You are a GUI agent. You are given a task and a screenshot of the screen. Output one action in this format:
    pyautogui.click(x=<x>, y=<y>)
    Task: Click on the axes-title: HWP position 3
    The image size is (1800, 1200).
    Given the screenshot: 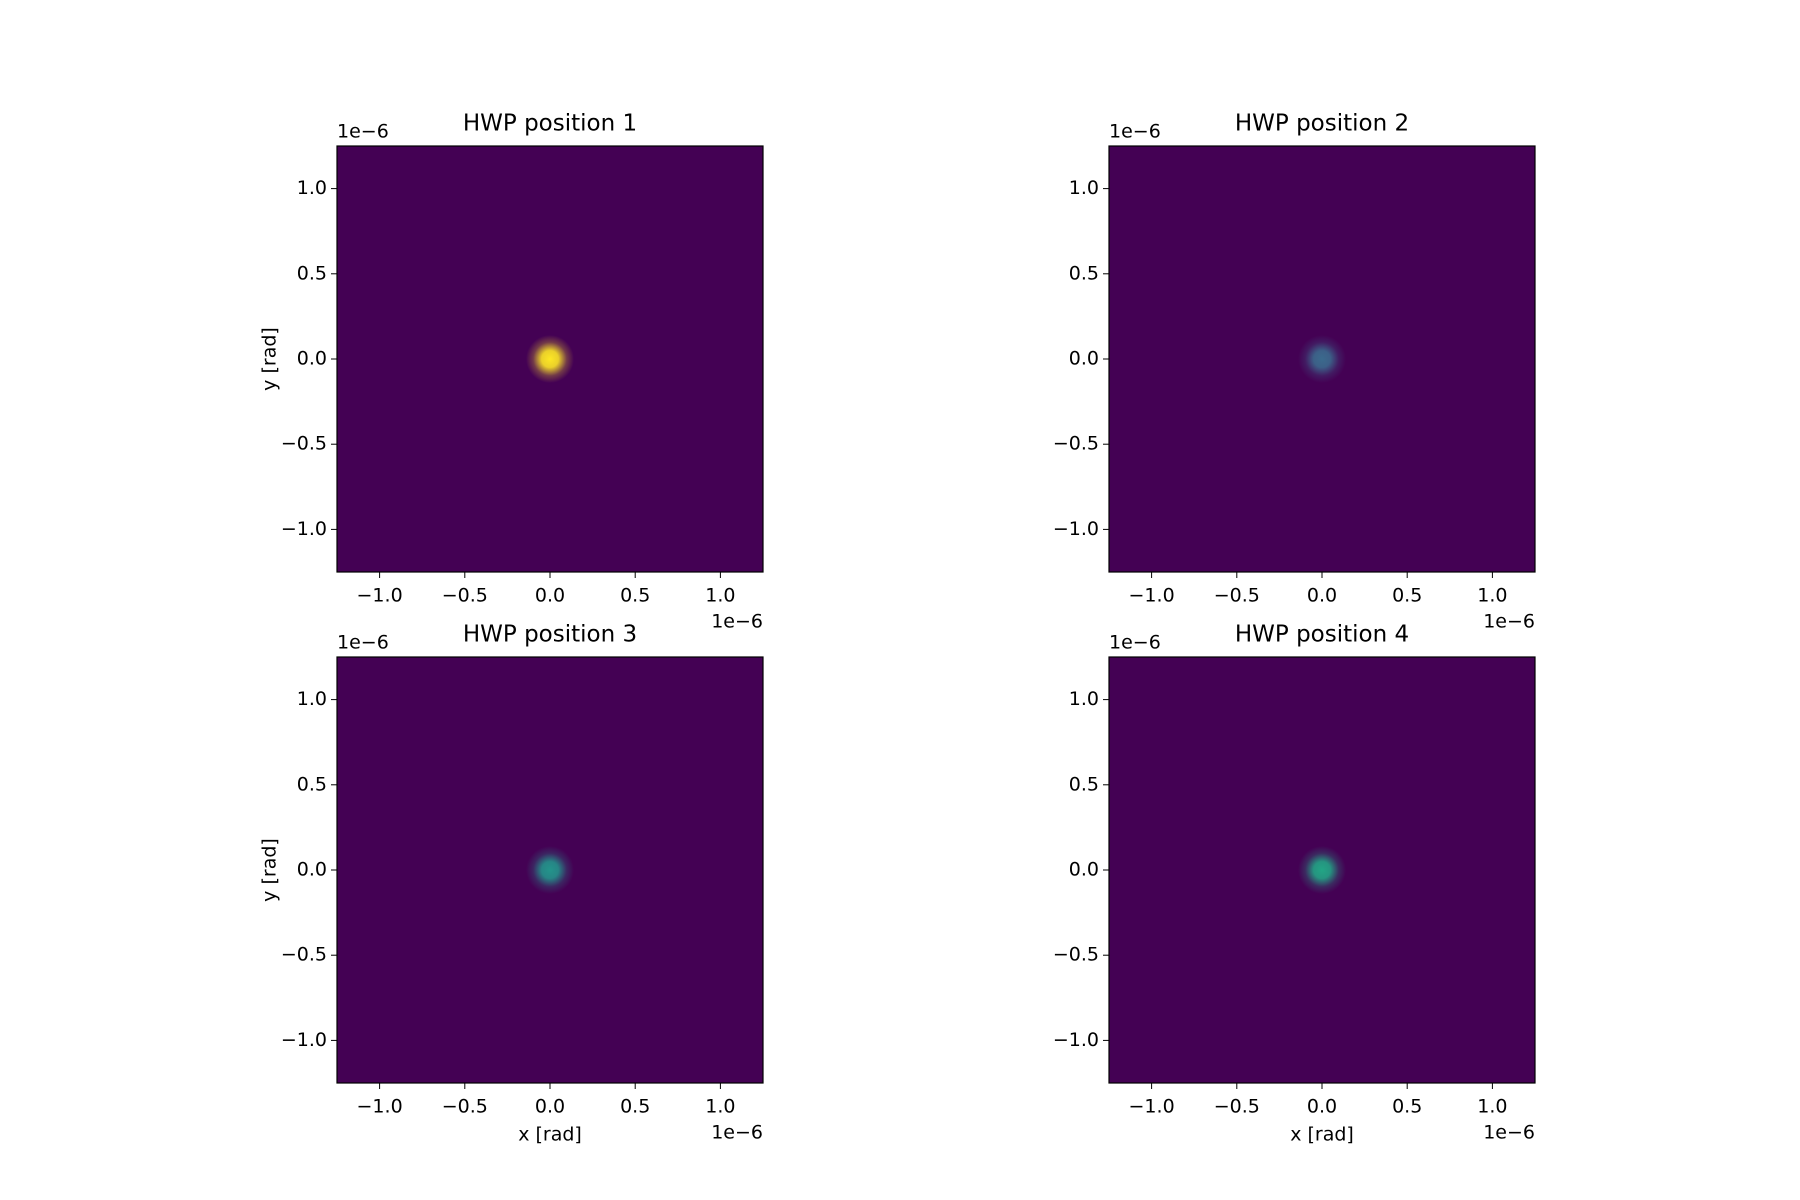 What is the action you would take?
    pyautogui.click(x=550, y=635)
    